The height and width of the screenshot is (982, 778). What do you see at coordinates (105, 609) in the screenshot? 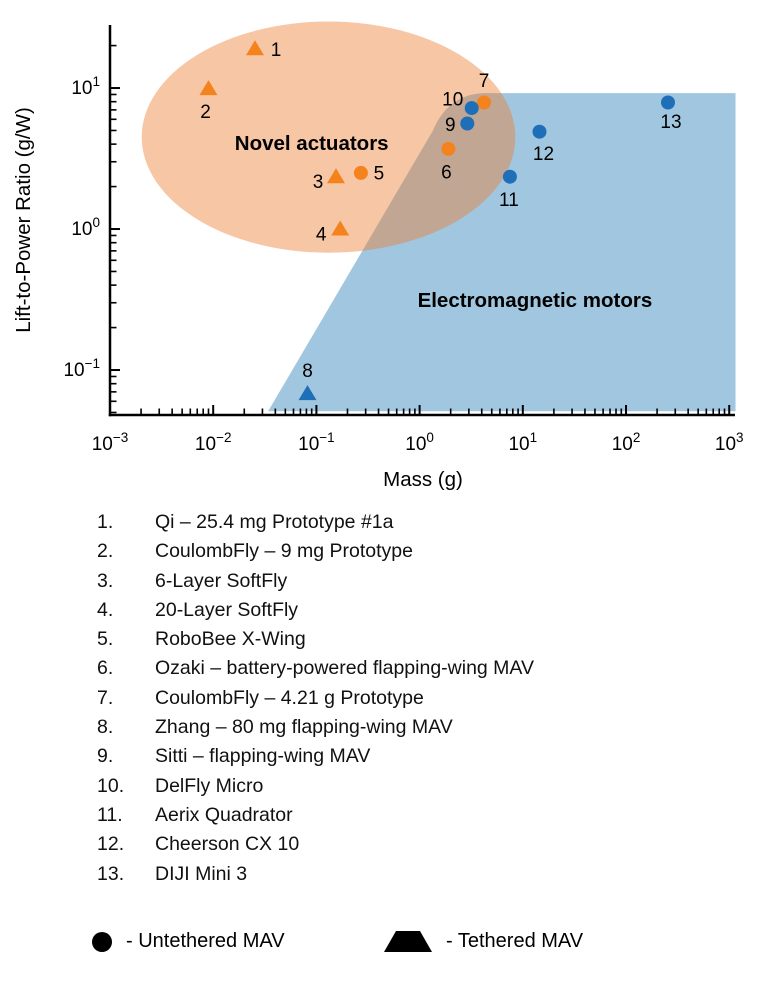
I see `list-item-number: 4.` at bounding box center [105, 609].